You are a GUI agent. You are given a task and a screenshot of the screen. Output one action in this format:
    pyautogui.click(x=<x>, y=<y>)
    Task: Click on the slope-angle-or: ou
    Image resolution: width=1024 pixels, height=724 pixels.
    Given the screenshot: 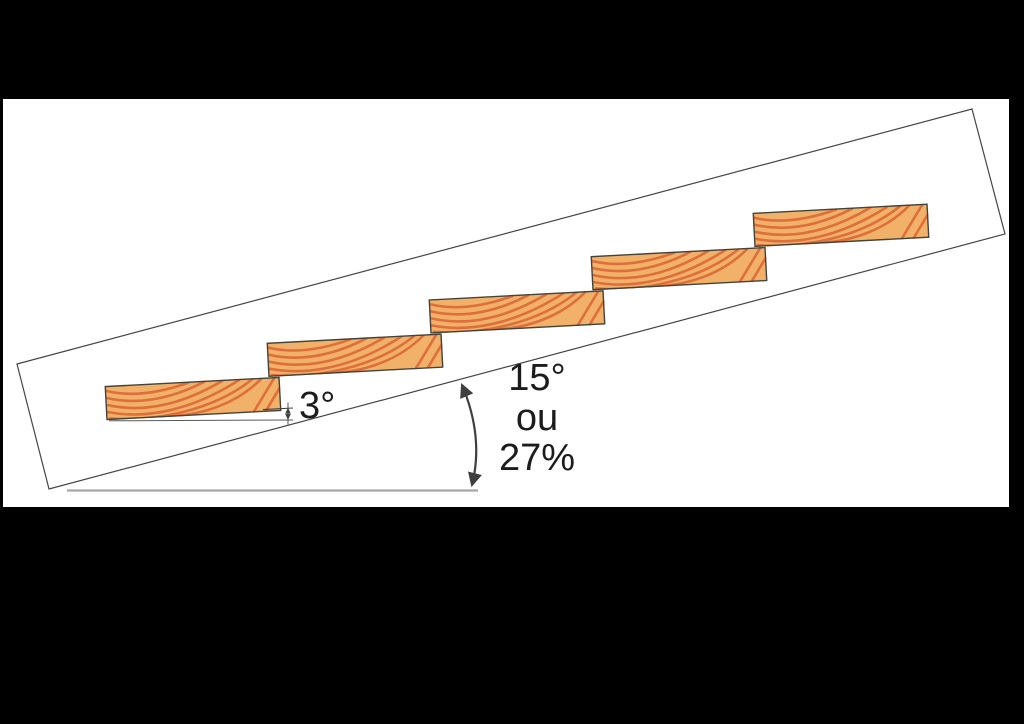 What is the action you would take?
    pyautogui.click(x=537, y=418)
    